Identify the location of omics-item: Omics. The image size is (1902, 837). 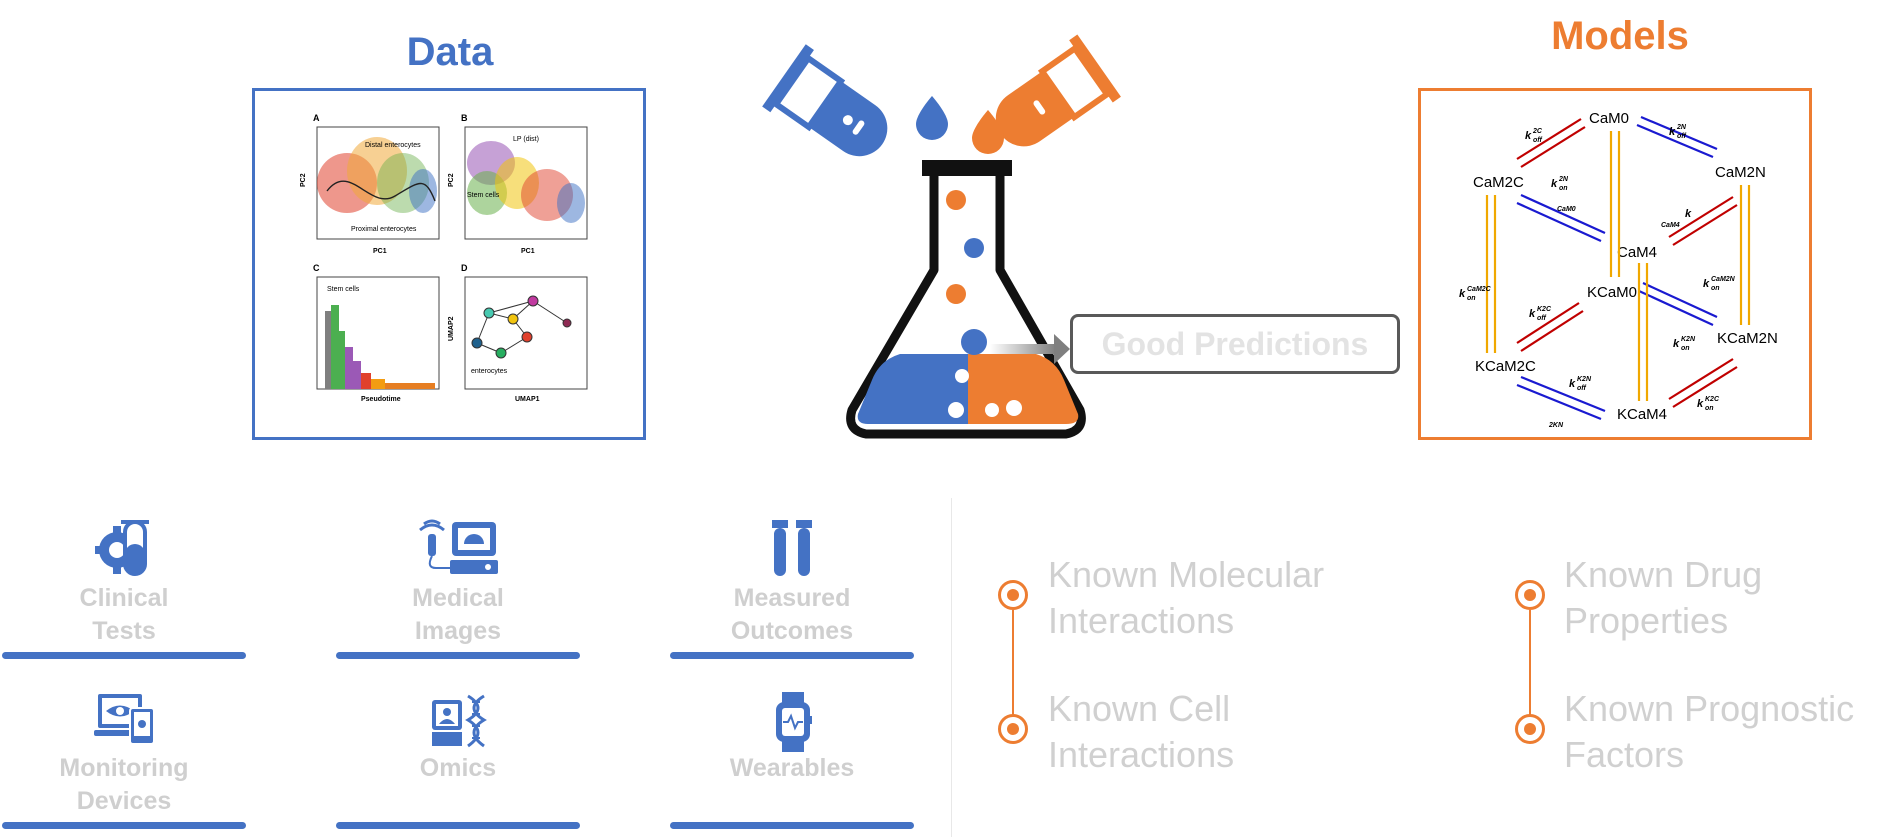
(458, 768).